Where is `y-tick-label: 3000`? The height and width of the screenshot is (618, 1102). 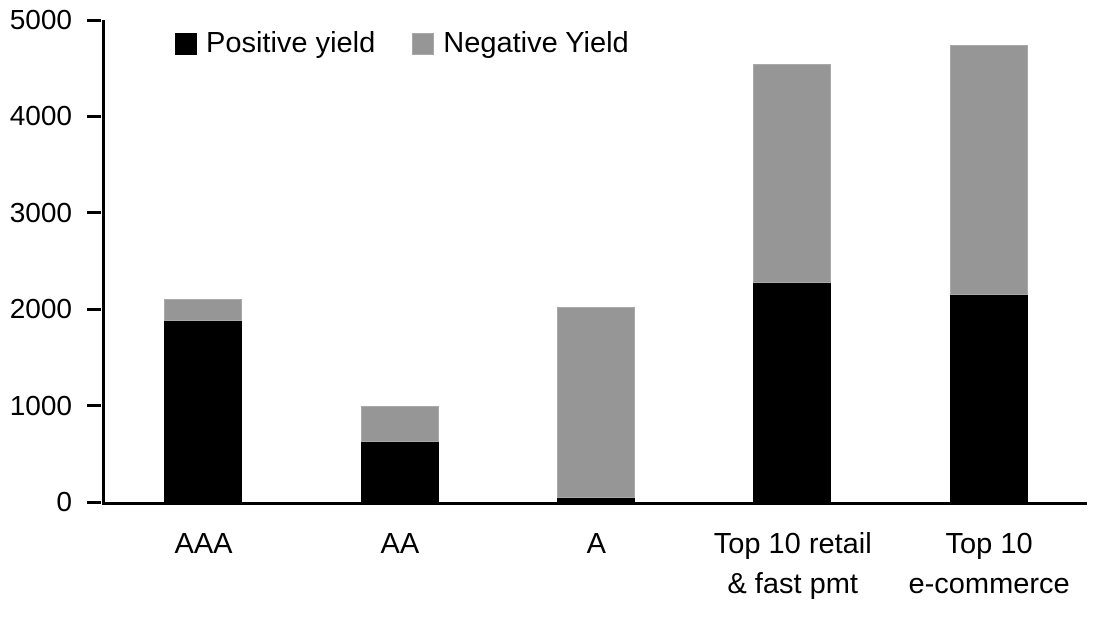 y-tick-label: 3000 is located at coordinates (40, 212).